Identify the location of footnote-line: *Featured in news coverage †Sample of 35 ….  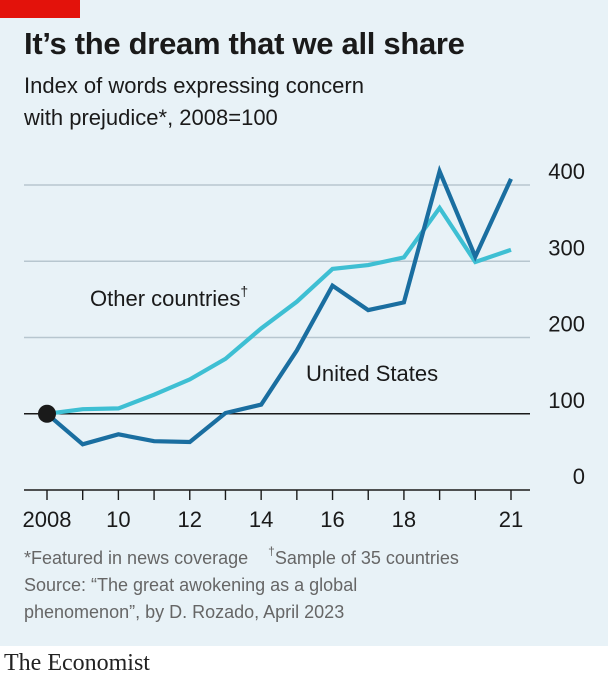
(309, 558).